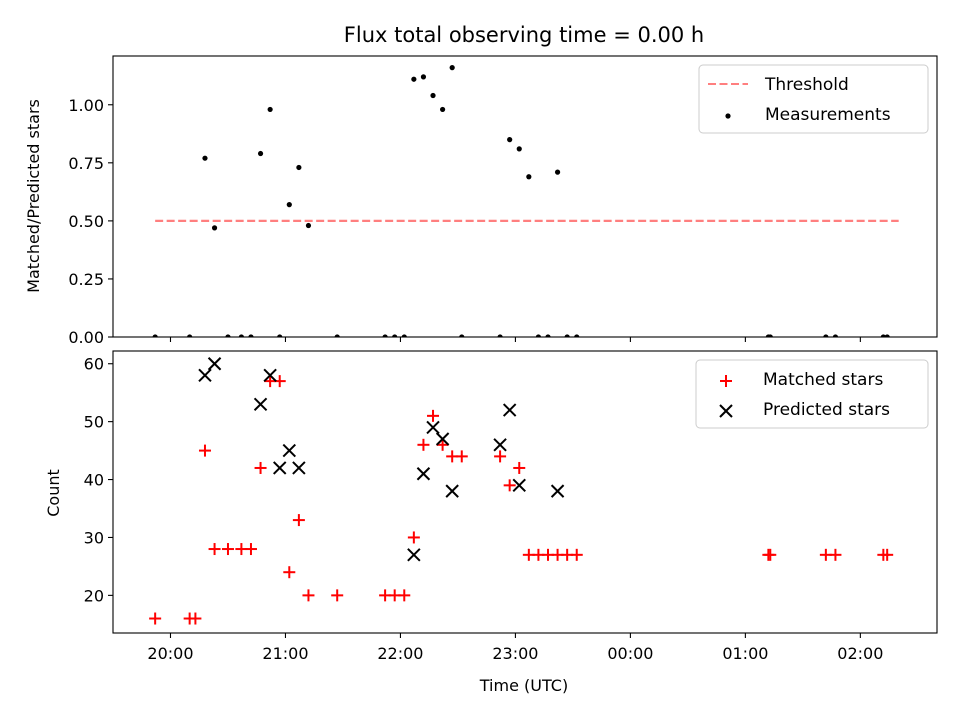  What do you see at coordinates (828, 115) in the screenshot?
I see `legend-measurements-label: Measurements` at bounding box center [828, 115].